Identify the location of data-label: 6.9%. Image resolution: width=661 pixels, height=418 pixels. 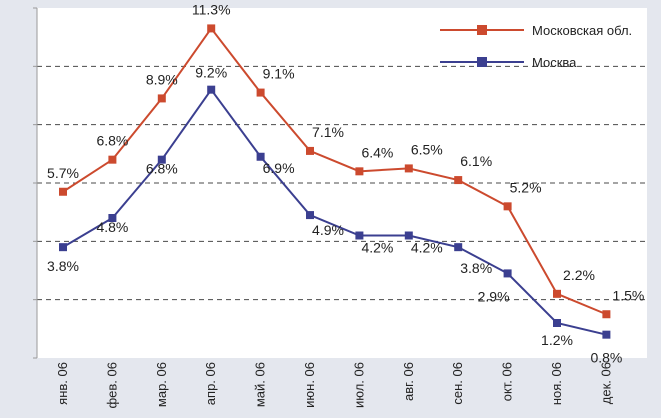
(279, 168).